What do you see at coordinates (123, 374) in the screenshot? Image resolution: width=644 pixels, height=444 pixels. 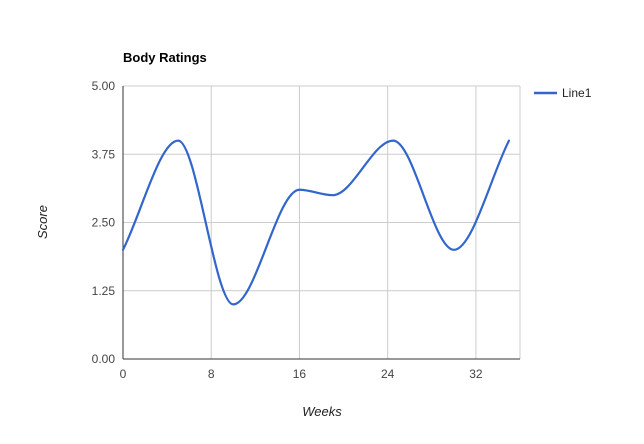 I see `x-tick-label: 0` at bounding box center [123, 374].